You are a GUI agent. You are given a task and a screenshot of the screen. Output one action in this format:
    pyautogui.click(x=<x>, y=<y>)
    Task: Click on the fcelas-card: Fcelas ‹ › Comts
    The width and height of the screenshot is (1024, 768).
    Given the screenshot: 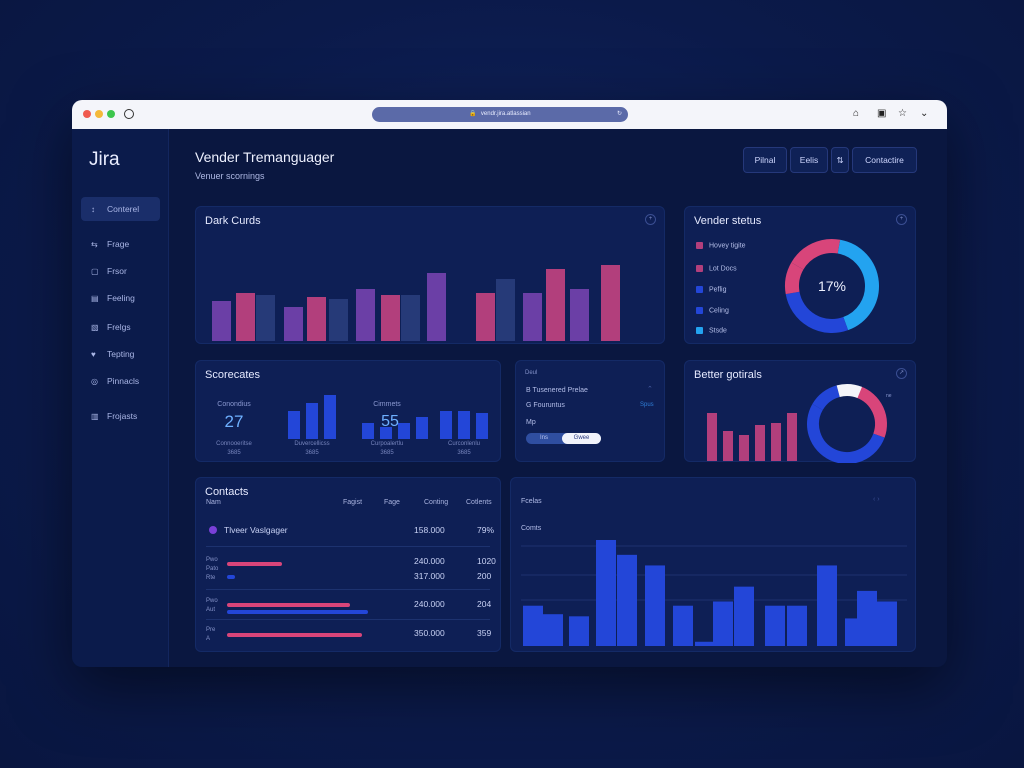 What is the action you would take?
    pyautogui.click(x=713, y=564)
    